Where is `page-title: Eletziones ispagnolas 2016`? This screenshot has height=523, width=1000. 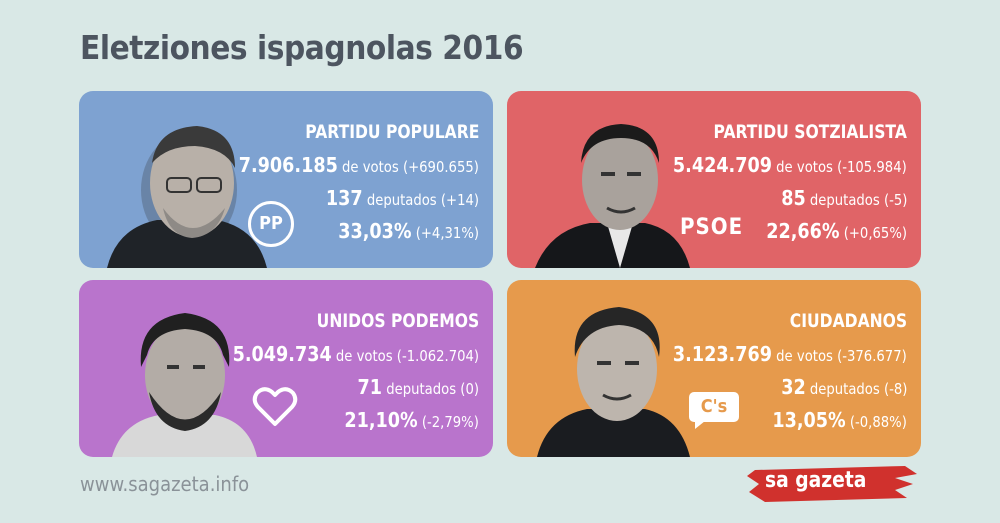 page-title: Eletziones ispagnolas 2016 is located at coordinates (302, 47).